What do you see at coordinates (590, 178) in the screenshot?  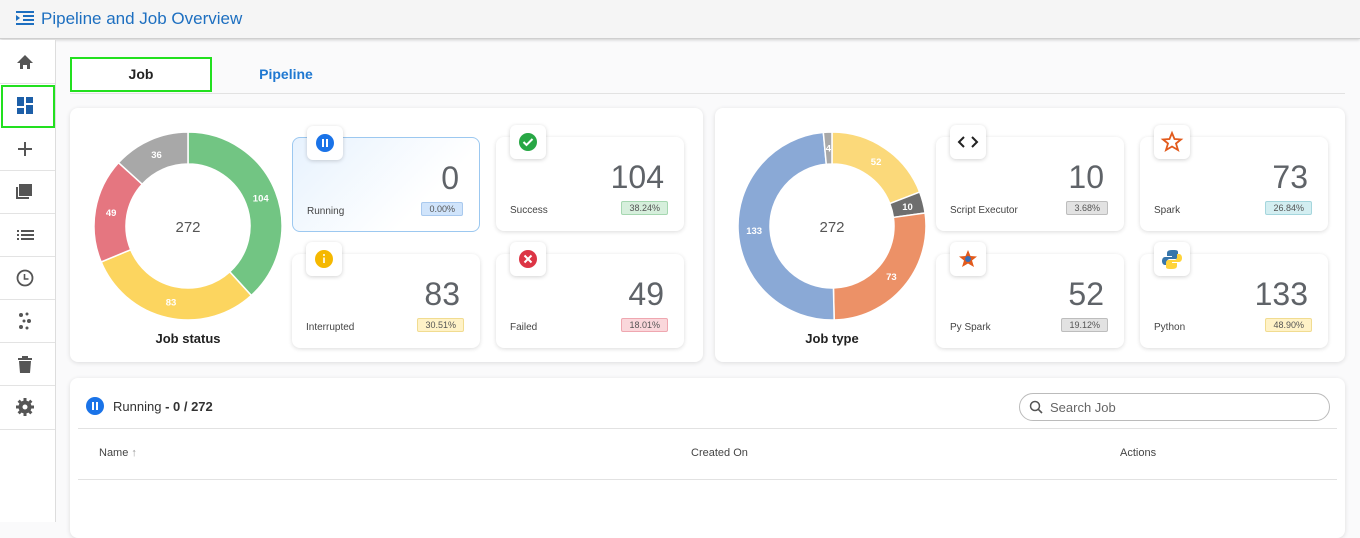 I see `stat-card: 104 Success 38.24%` at bounding box center [590, 178].